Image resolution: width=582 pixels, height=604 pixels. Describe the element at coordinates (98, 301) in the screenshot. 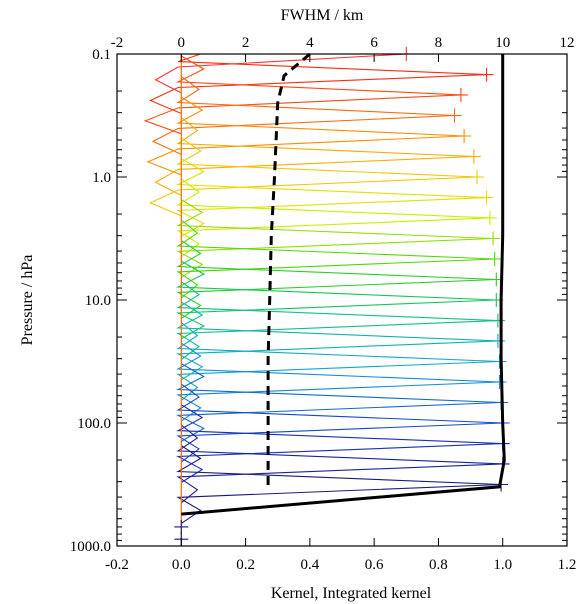

I see `y-tick-label: 10.0` at that location.